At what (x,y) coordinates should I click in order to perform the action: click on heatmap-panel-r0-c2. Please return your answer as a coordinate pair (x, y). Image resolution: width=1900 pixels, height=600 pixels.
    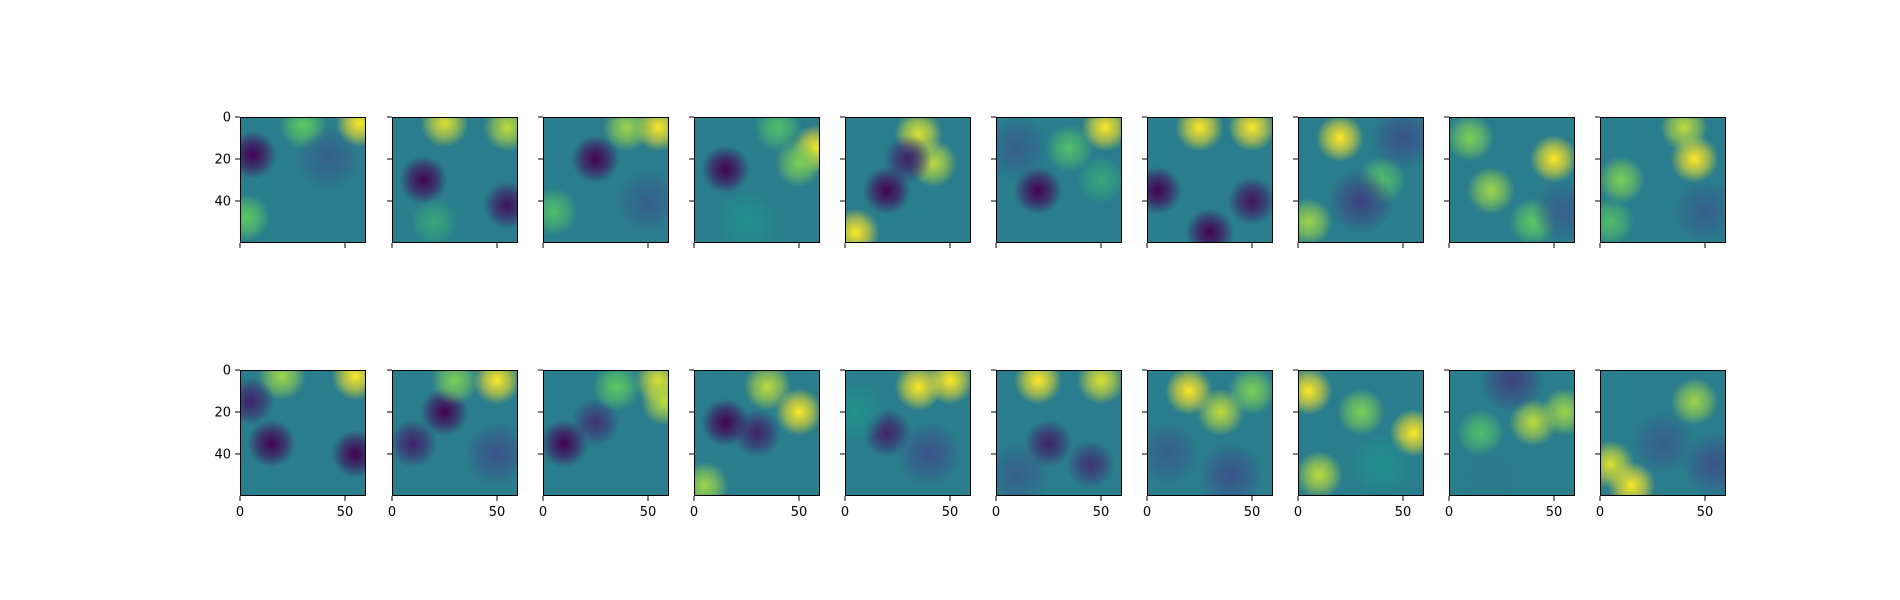
    Looking at the image, I should click on (603, 182).